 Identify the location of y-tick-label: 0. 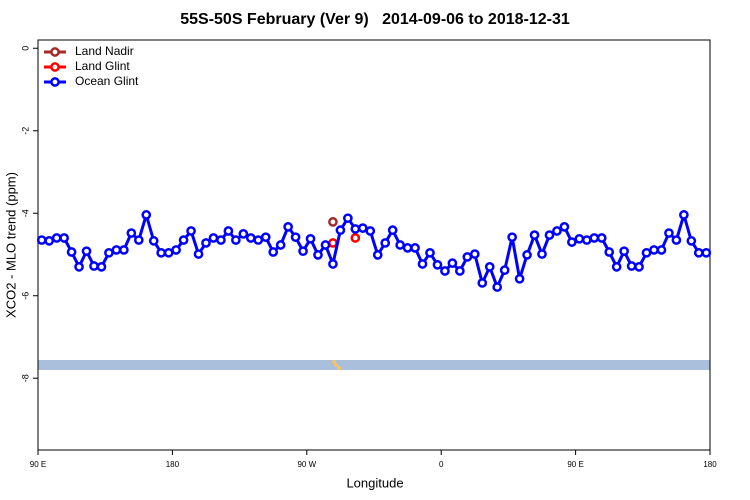
(25, 48).